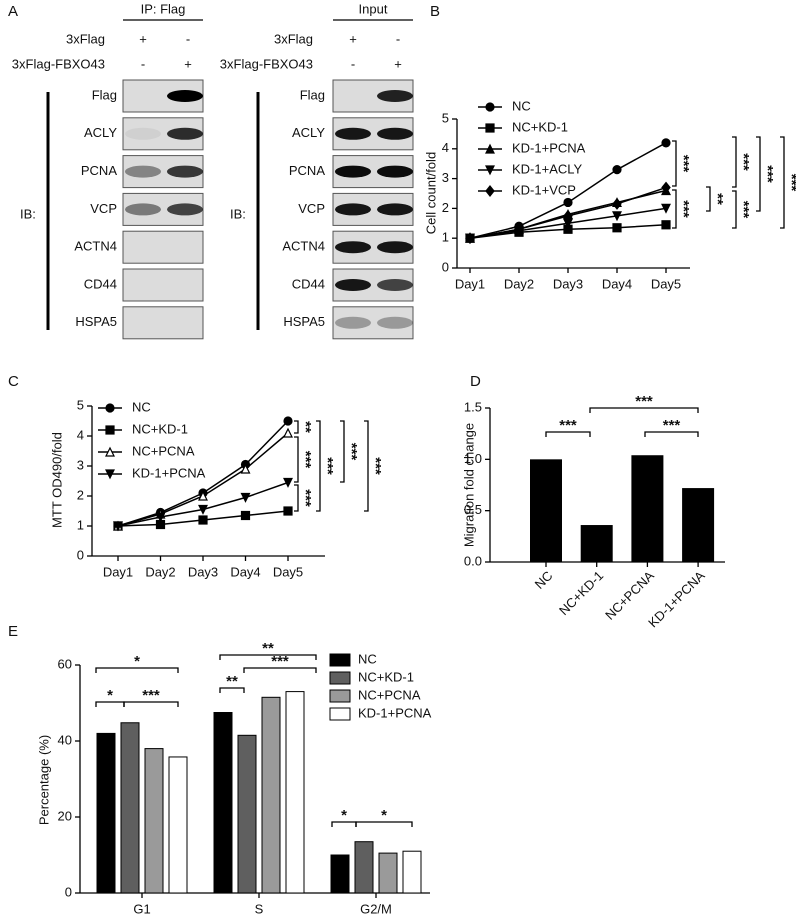  Describe the element at coordinates (103, 208) in the screenshot. I see `protein-label: VCP` at that location.